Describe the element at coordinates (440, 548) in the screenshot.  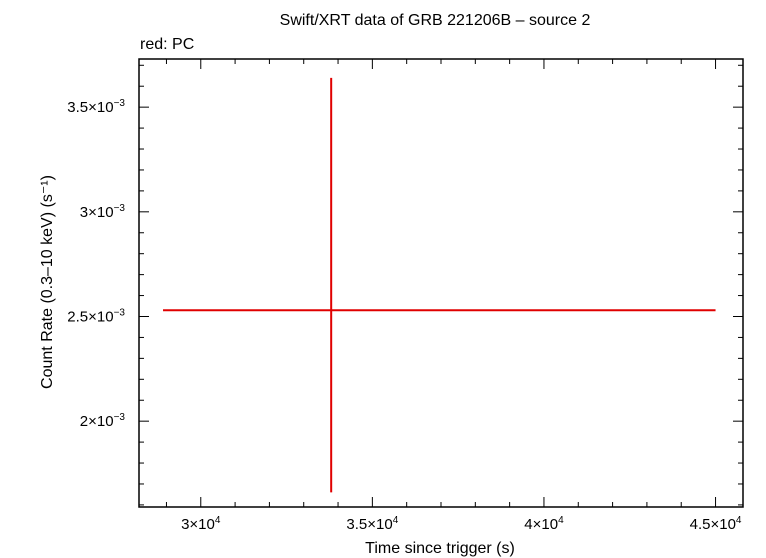
I see `x-axis-label: Time since trigger (s)` at that location.